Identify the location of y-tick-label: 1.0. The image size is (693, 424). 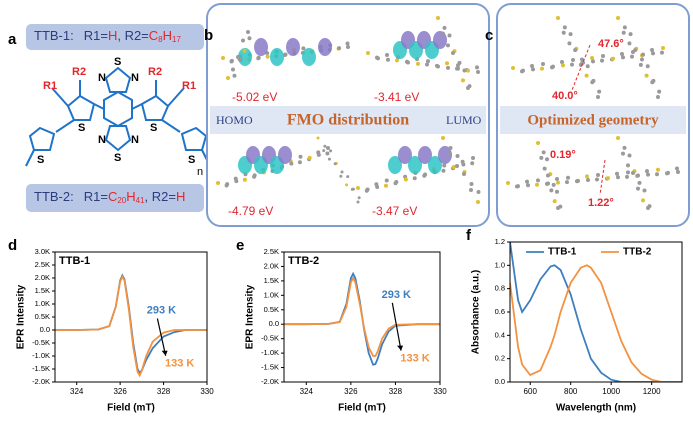
(500, 264).